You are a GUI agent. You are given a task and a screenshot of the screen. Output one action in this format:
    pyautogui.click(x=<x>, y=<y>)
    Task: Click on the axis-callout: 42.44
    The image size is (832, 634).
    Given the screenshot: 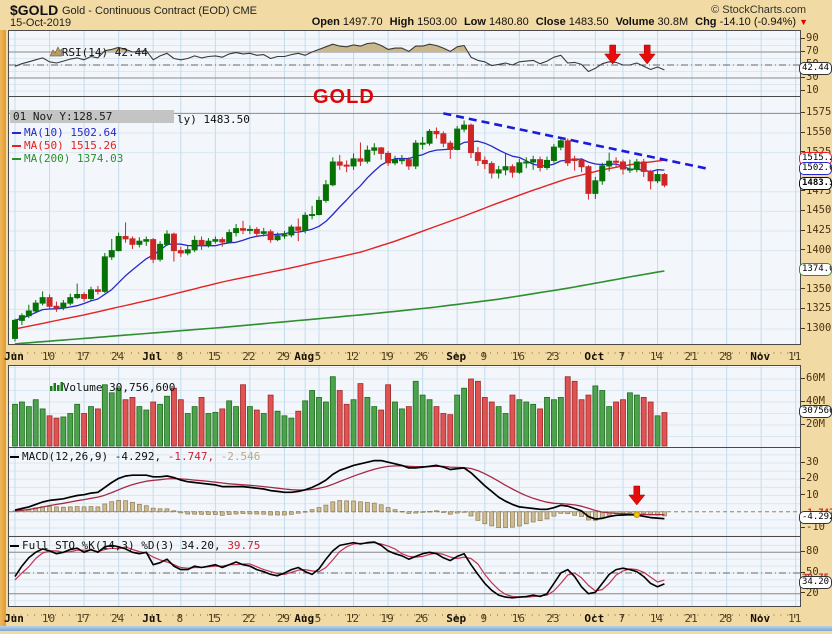 What is the action you would take?
    pyautogui.click(x=815, y=68)
    